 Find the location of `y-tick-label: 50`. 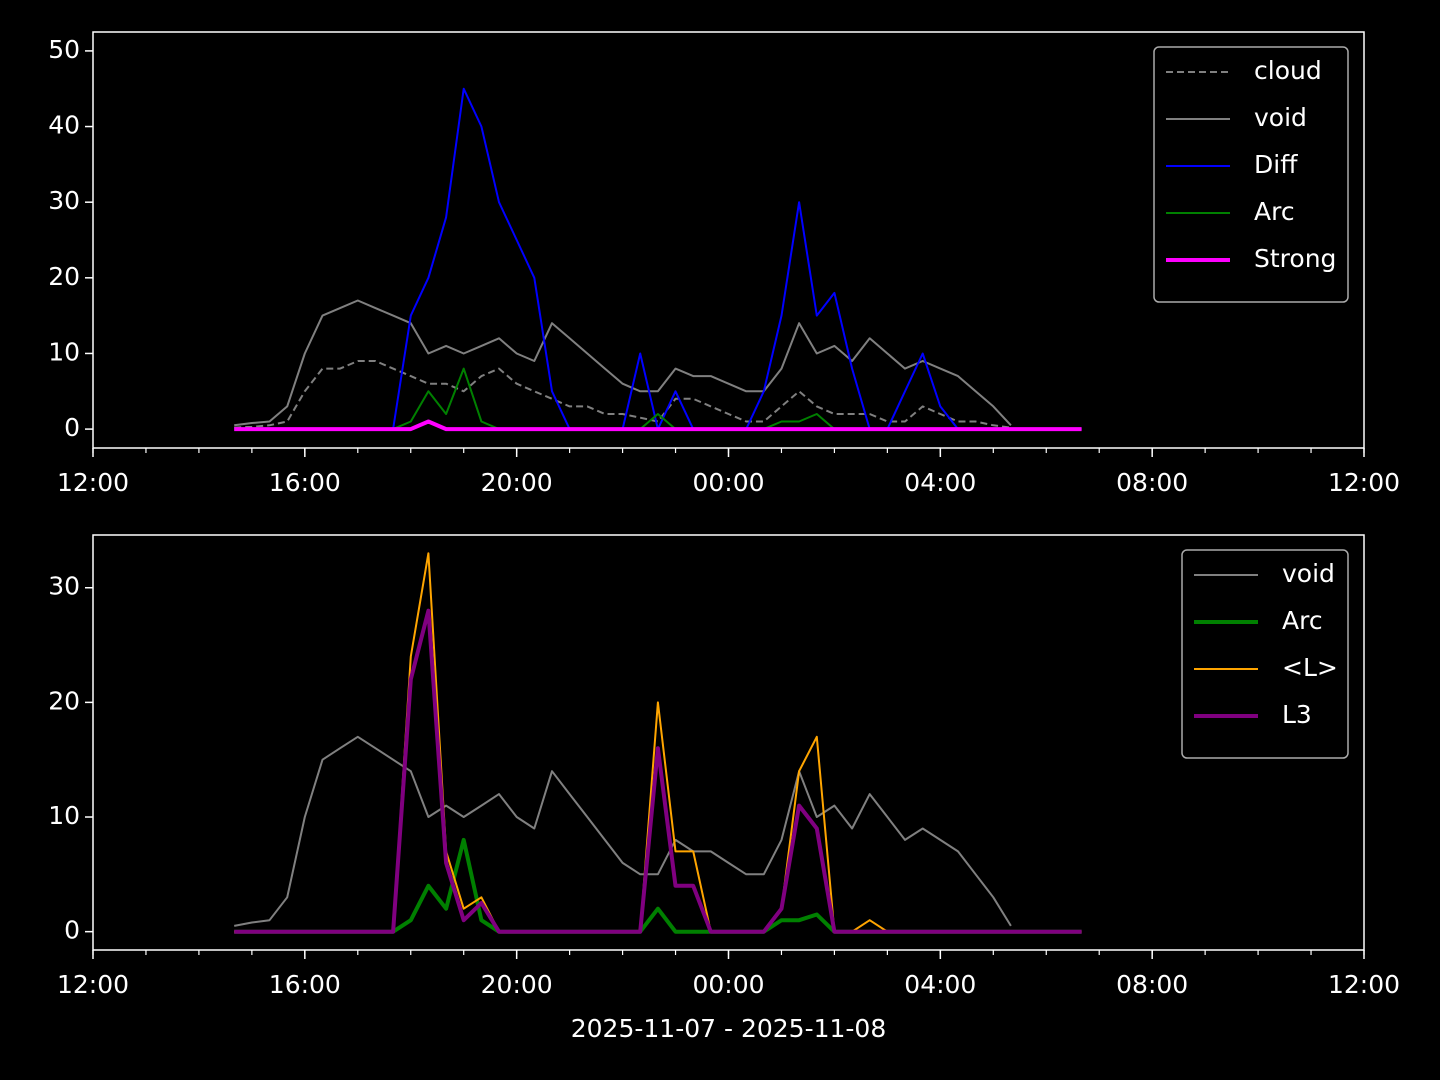

y-tick-label: 50 is located at coordinates (64, 49).